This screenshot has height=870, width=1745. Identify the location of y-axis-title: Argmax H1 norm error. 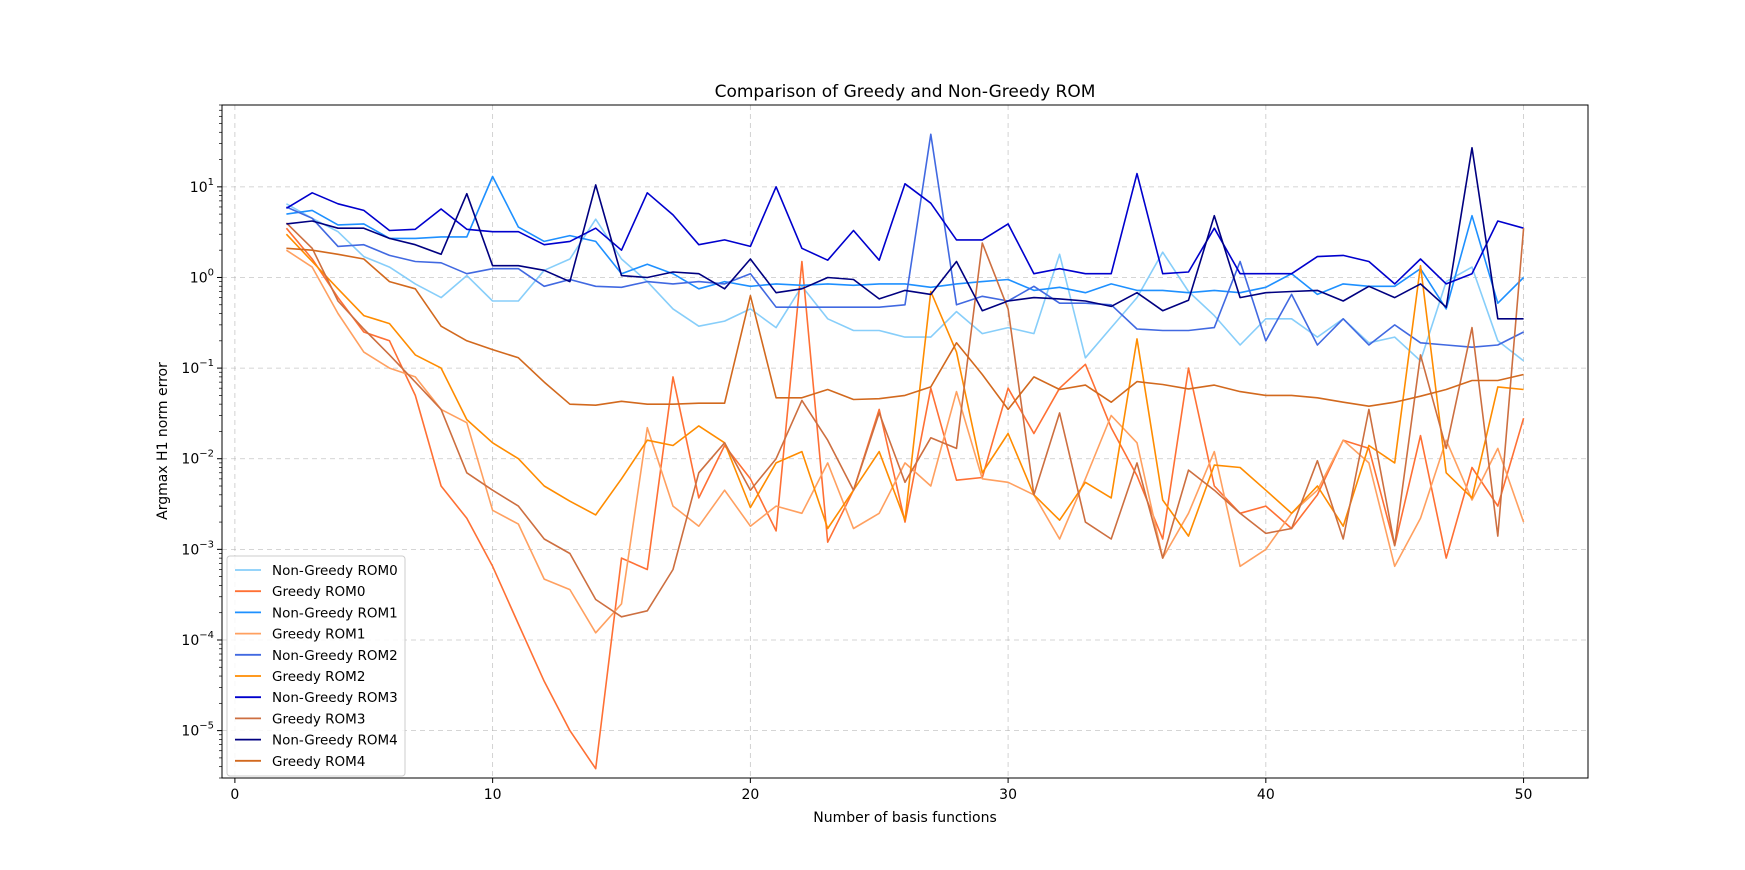
(163, 441).